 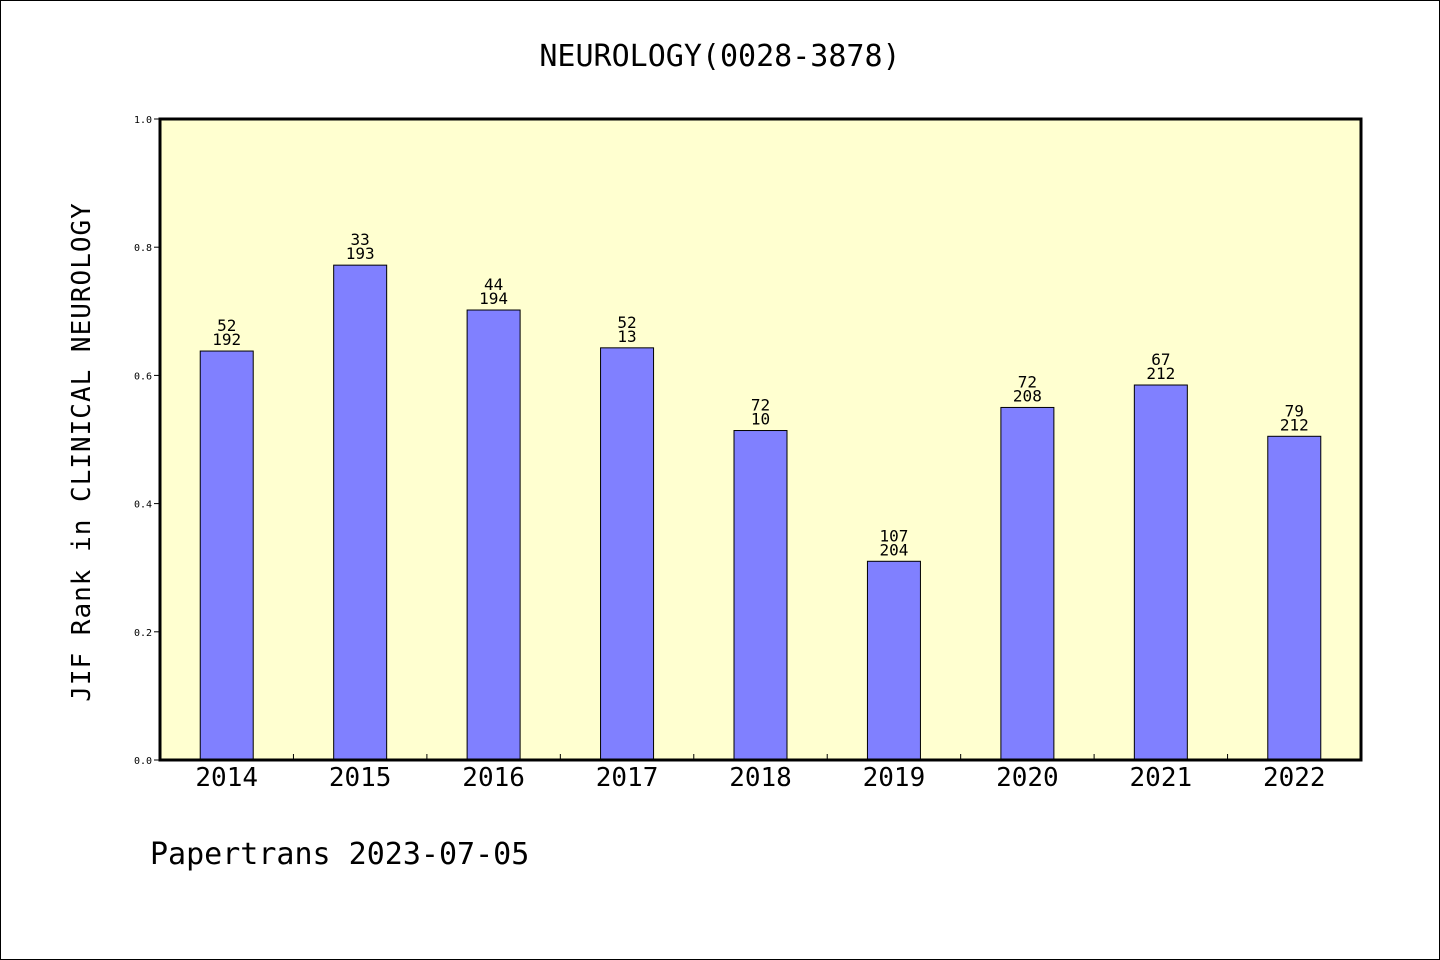 I want to click on y-tick-label: 1.0, so click(x=143, y=120).